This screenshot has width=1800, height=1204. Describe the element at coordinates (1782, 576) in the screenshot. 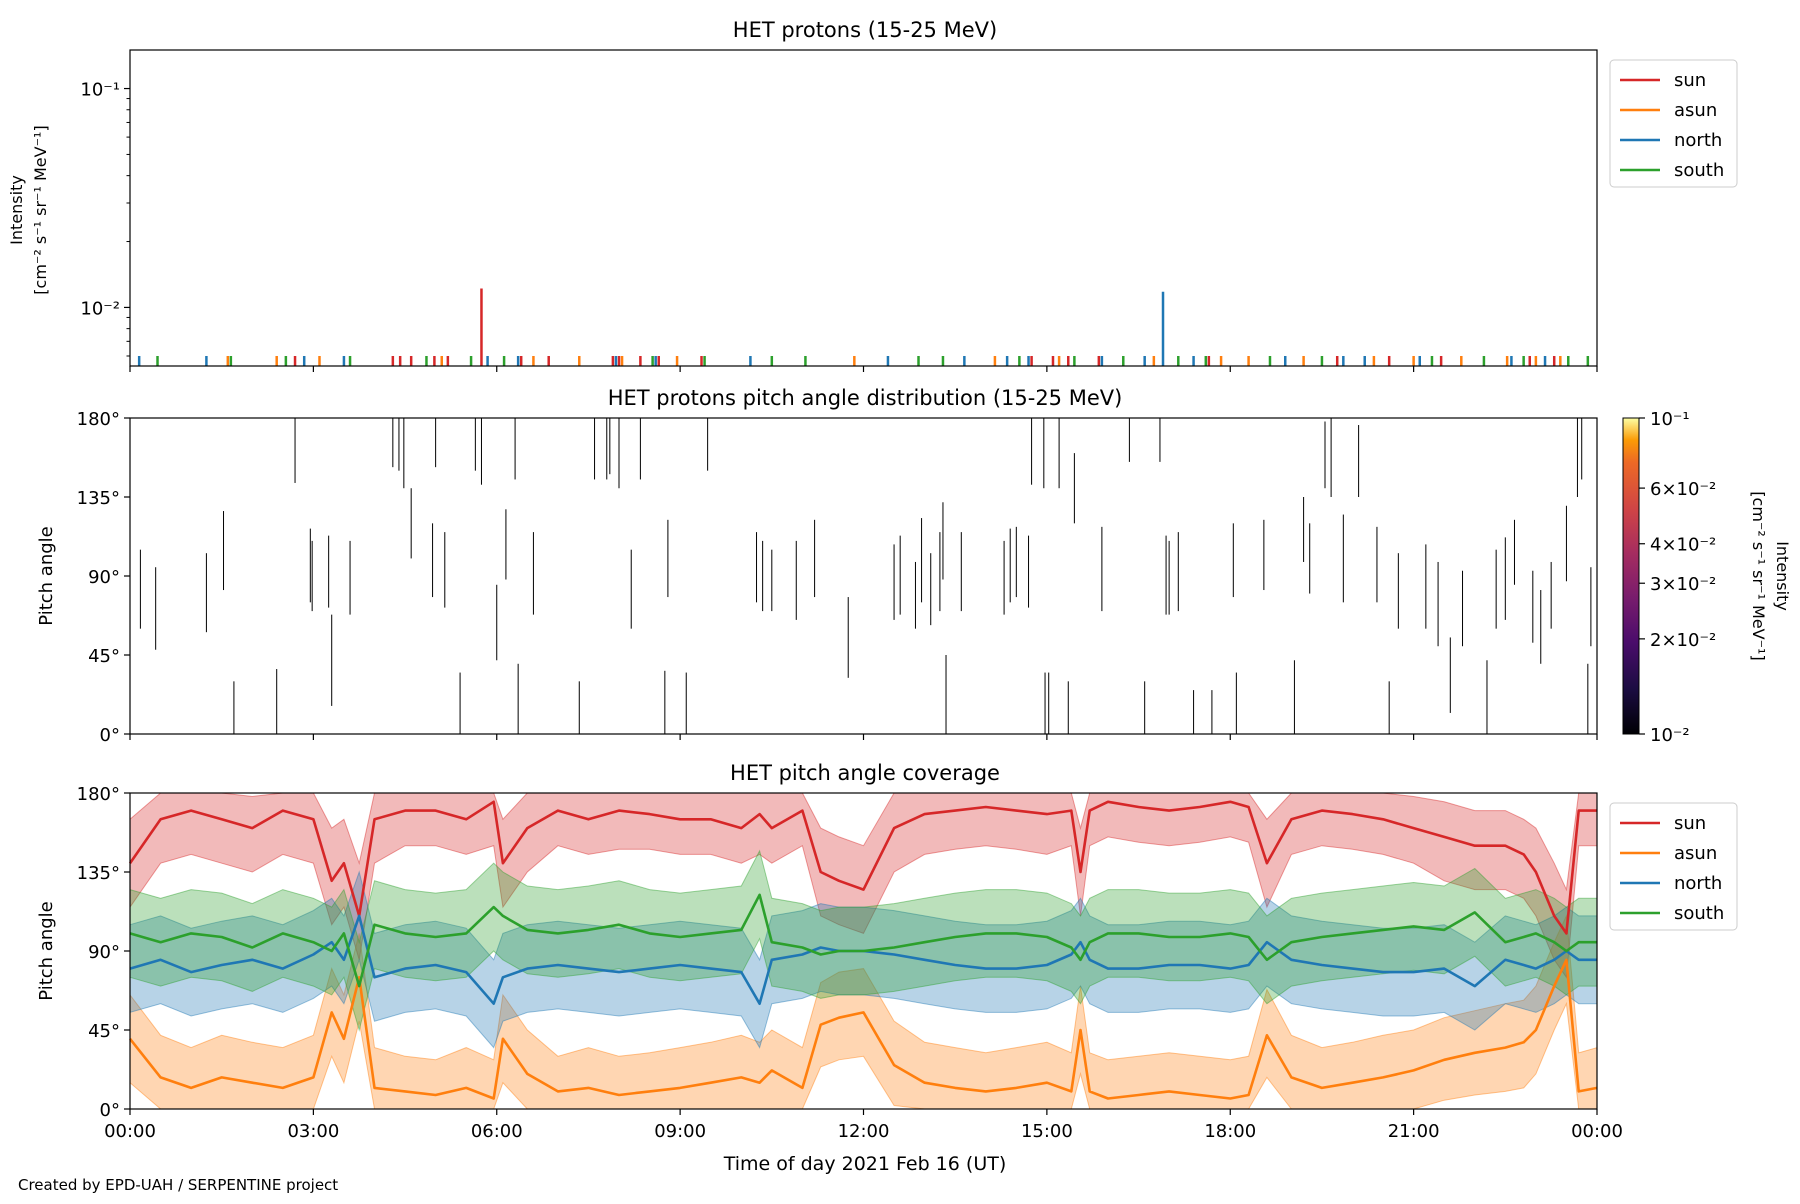

I see `colorbar-label-line1: Intensity` at that location.